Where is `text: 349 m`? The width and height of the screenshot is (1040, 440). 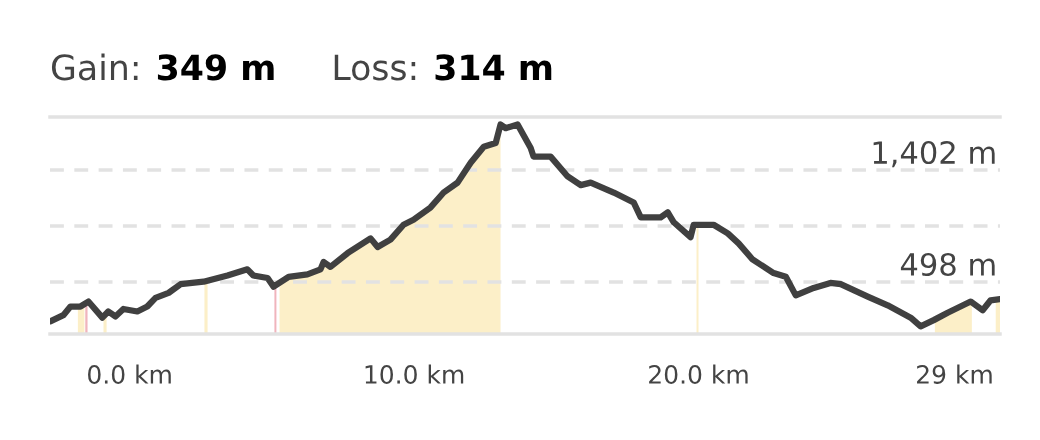
text: 349 m is located at coordinates (215, 67).